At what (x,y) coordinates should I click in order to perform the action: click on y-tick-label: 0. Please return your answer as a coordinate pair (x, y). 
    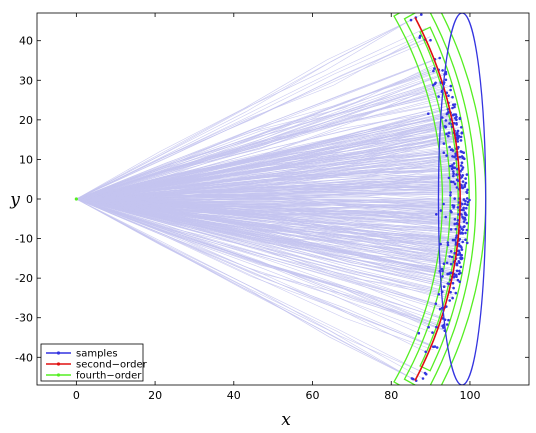
    Looking at the image, I should click on (29, 199).